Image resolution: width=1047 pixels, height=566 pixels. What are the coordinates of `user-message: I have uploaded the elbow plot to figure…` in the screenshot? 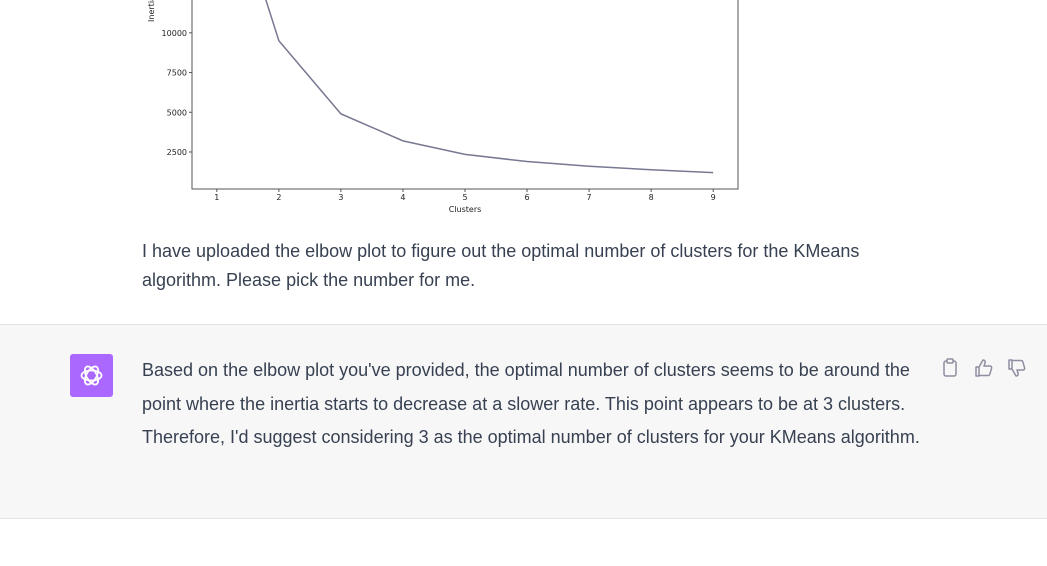 It's located at (501, 265).